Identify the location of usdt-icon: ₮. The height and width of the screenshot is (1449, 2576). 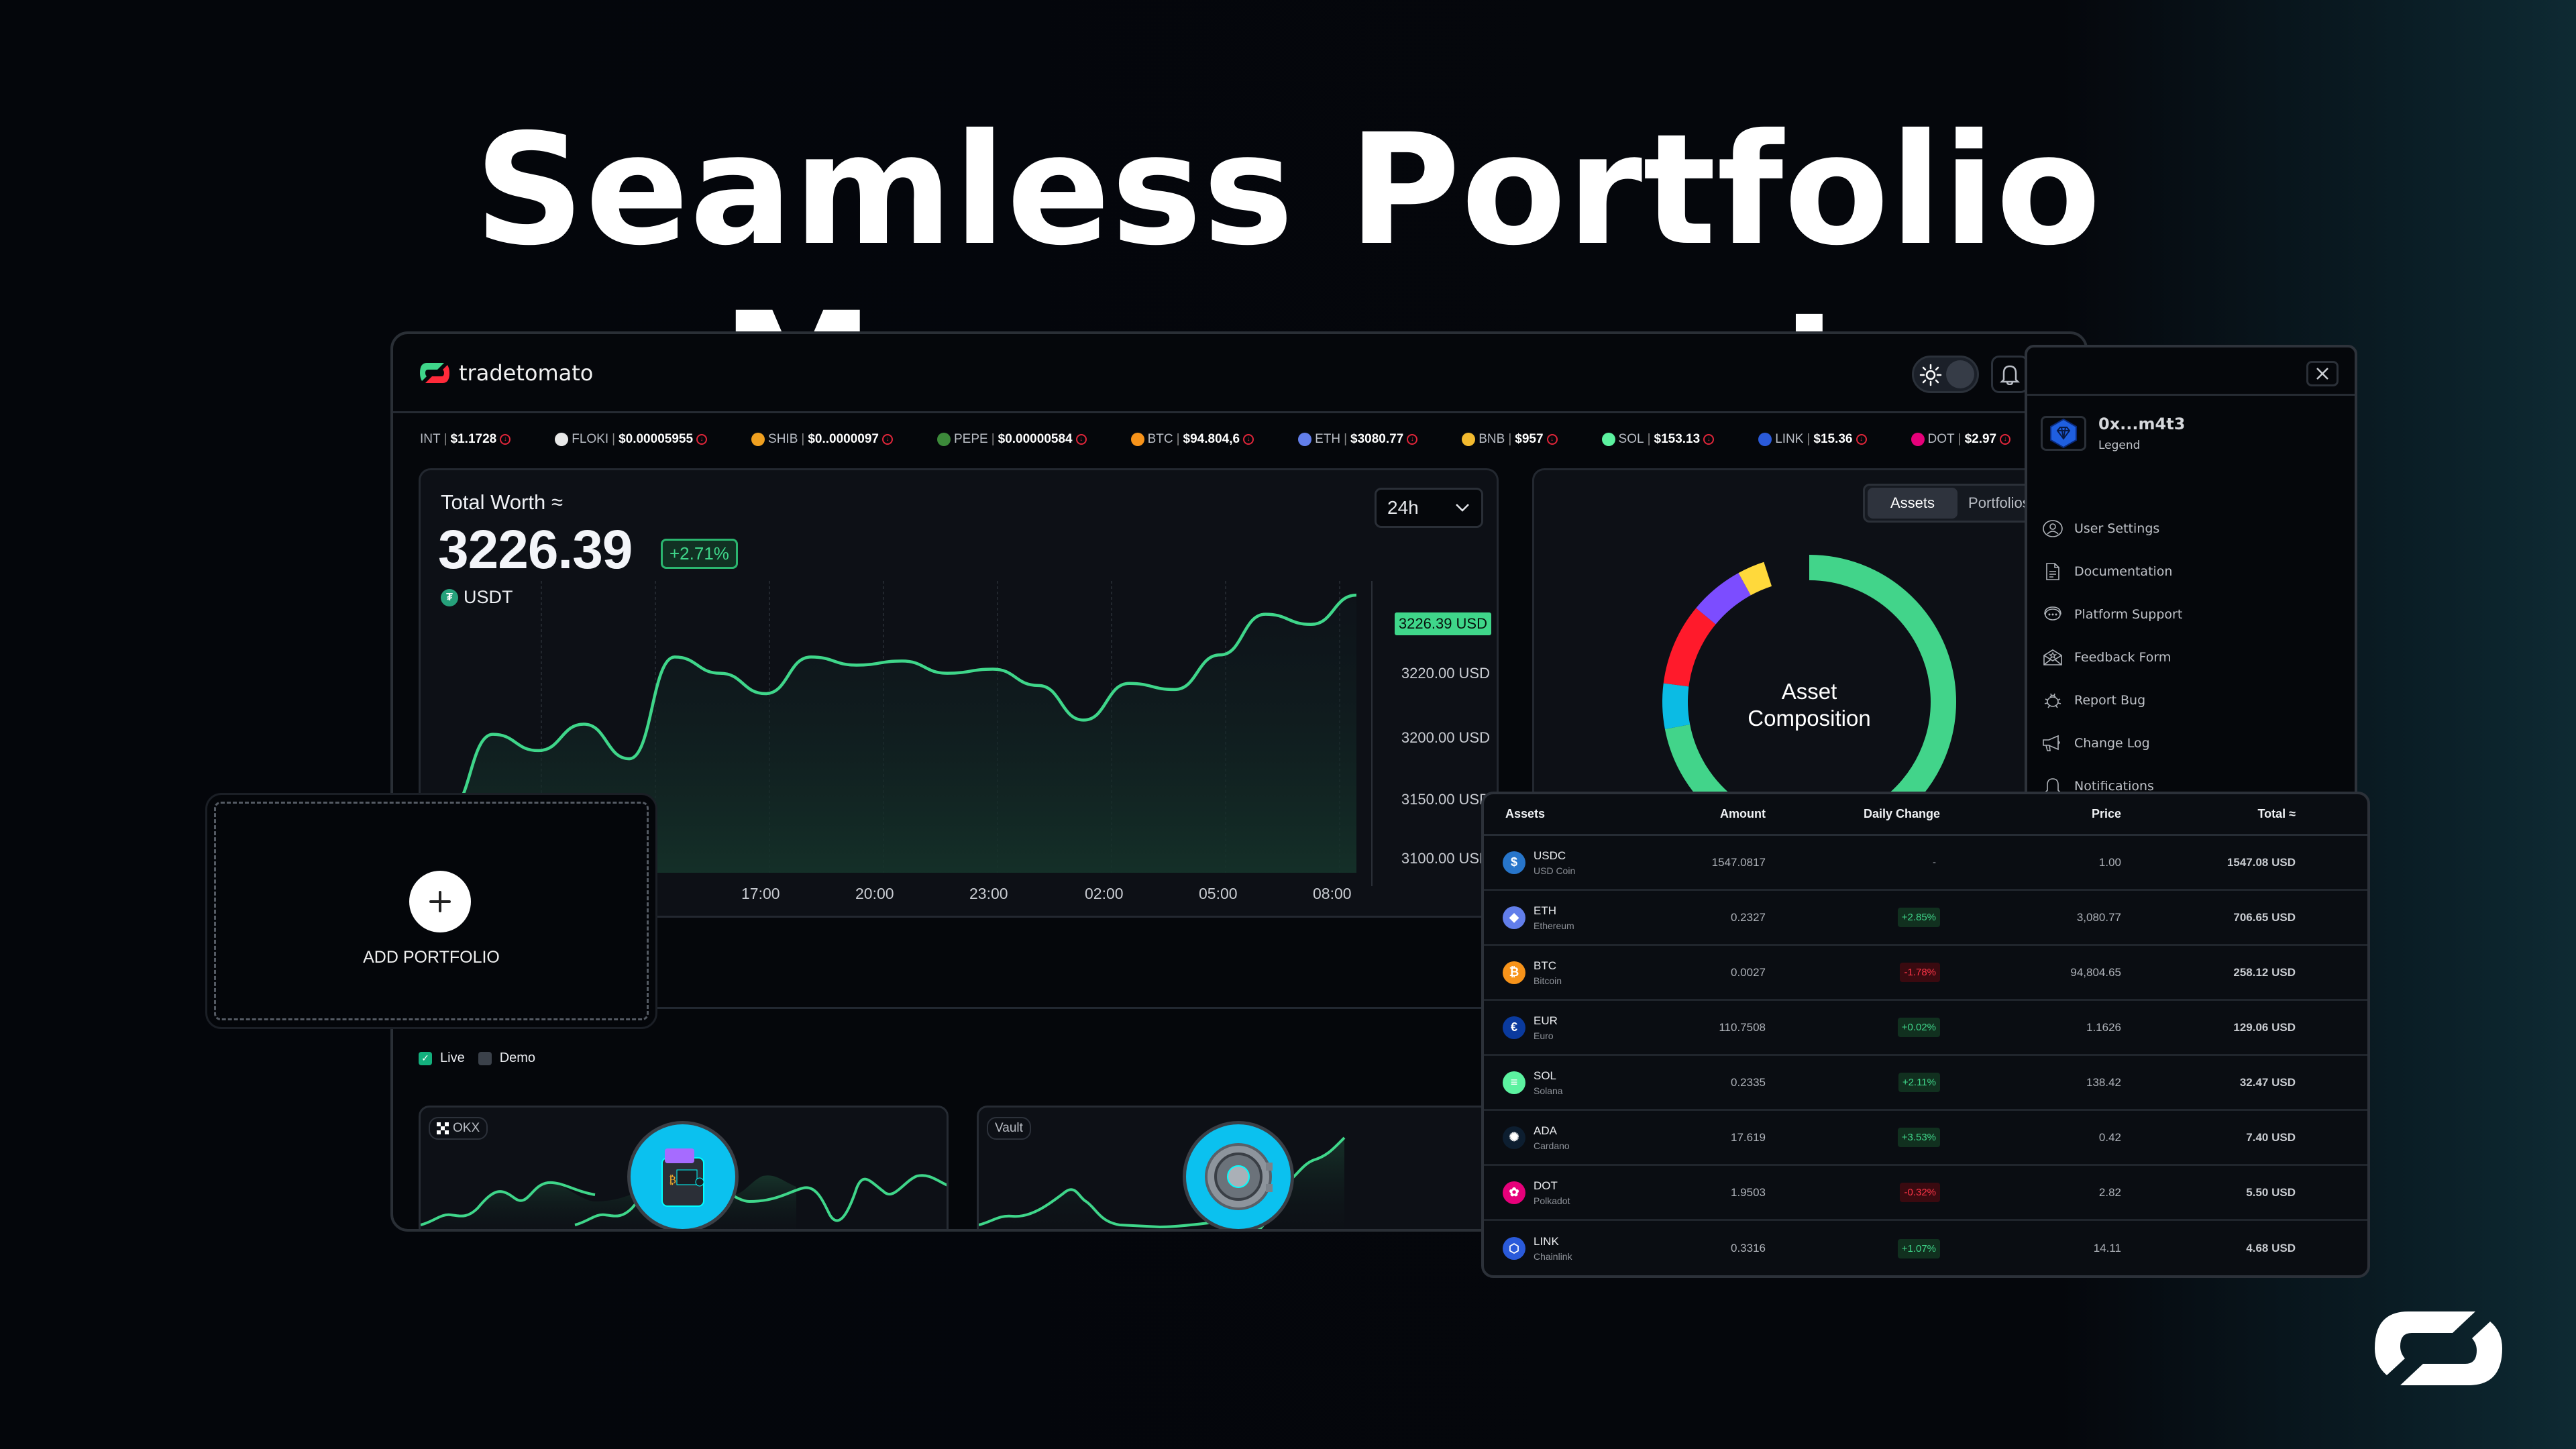
(449, 597).